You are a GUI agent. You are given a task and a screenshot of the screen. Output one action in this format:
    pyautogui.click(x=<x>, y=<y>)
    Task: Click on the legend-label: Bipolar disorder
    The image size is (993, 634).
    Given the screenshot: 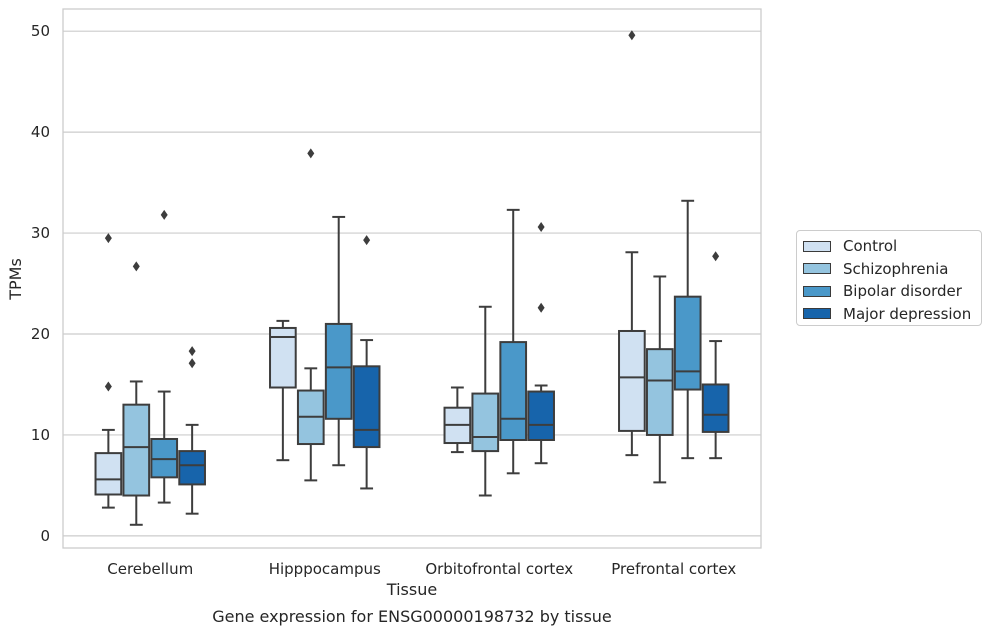 What is the action you would take?
    pyautogui.click(x=902, y=291)
    